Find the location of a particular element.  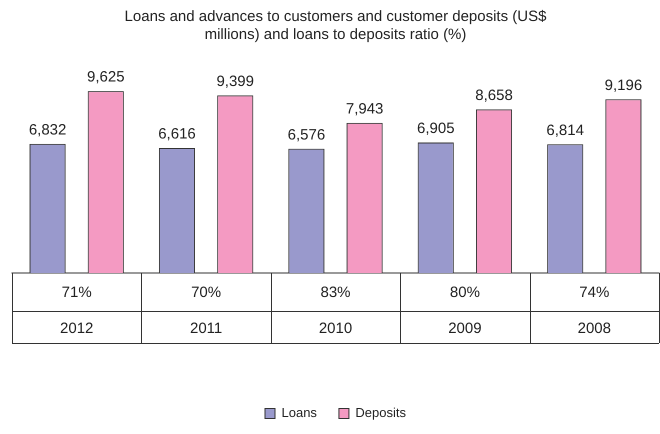

data-label: 8,658 is located at coordinates (494, 95).